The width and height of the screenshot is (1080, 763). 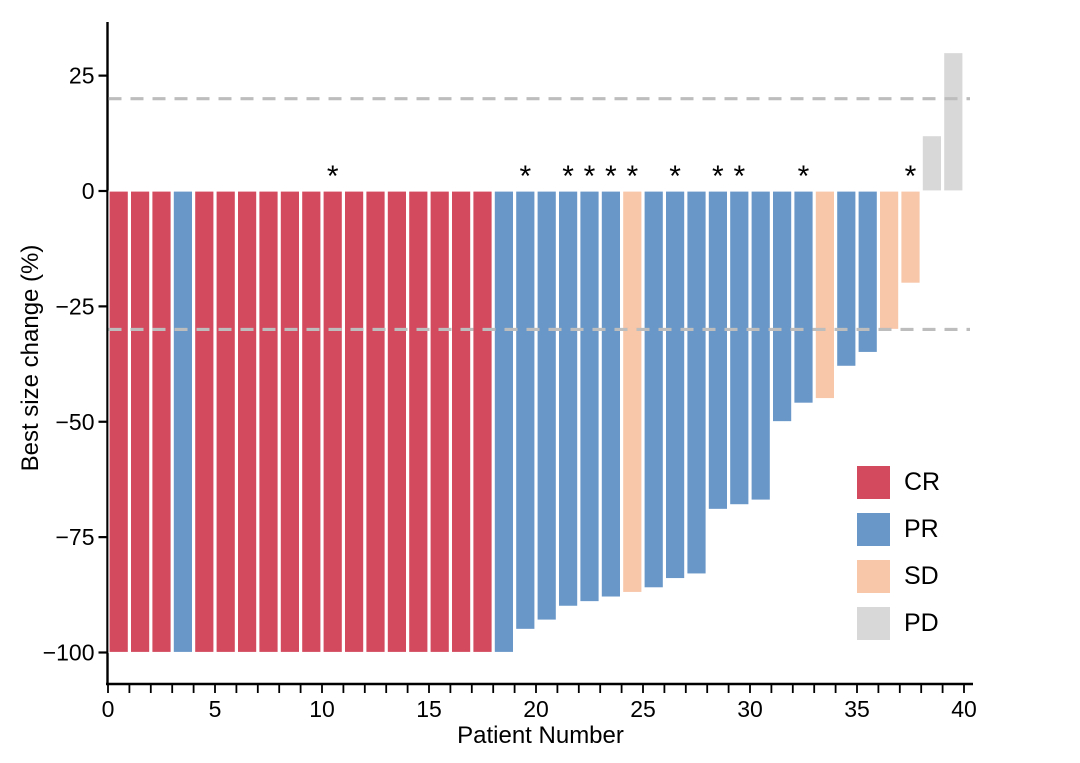 What do you see at coordinates (921, 529) in the screenshot?
I see `legend-label-PR: PR` at bounding box center [921, 529].